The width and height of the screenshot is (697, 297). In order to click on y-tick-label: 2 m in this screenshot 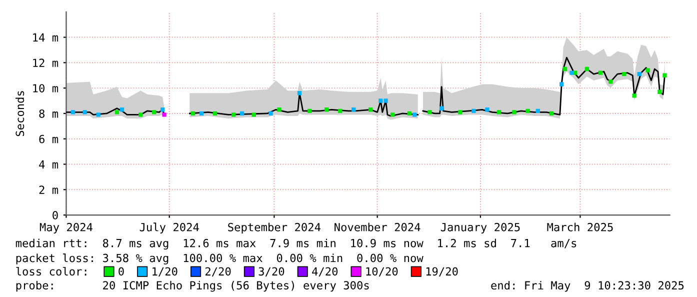, I will do `click(48, 190)`.